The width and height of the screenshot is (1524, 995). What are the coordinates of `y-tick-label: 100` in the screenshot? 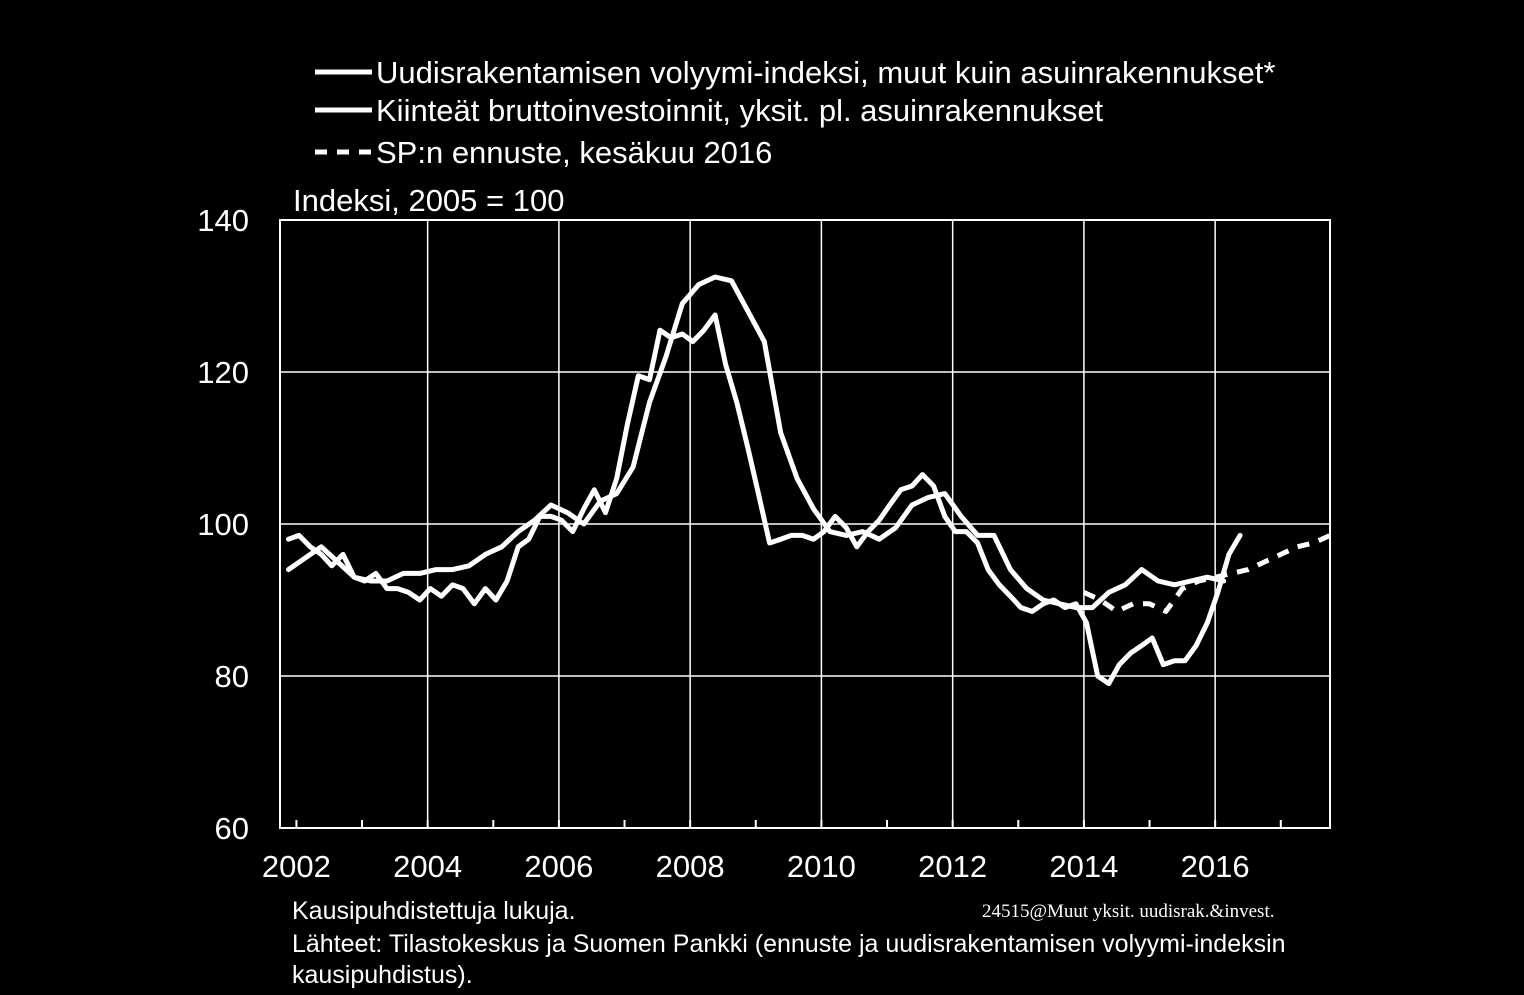 It's located at (223, 524).